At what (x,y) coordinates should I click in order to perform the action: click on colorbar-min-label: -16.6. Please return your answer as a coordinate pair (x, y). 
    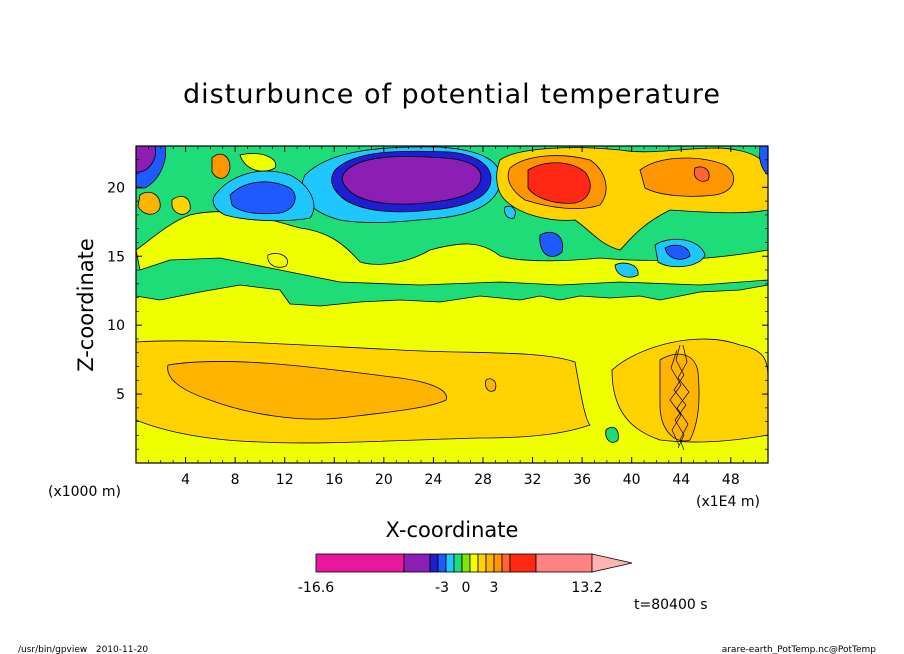
    Looking at the image, I should click on (316, 588).